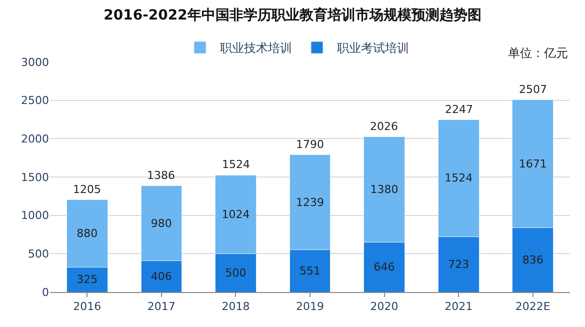  I want to click on chart-title: 2016-2022年中国非学历职业教育培训市场规模预测趋势图, so click(293, 15).